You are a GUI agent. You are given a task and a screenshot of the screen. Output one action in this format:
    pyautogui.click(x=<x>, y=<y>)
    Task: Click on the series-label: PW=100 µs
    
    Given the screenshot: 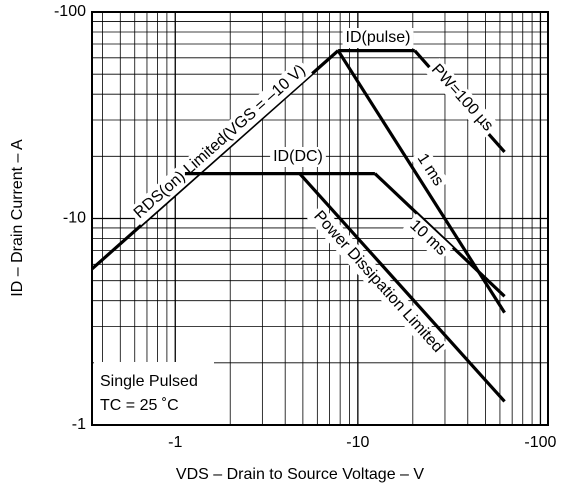 What is the action you would take?
    pyautogui.click(x=462, y=97)
    